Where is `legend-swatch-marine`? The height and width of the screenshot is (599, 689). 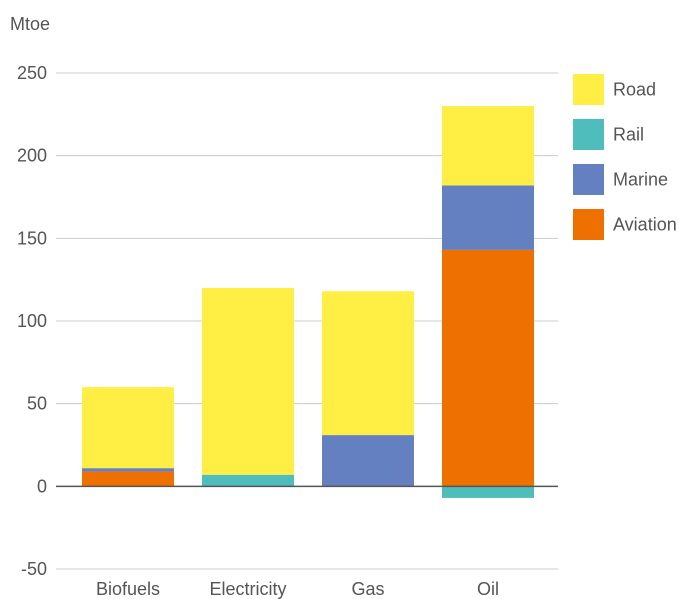 legend-swatch-marine is located at coordinates (588, 179).